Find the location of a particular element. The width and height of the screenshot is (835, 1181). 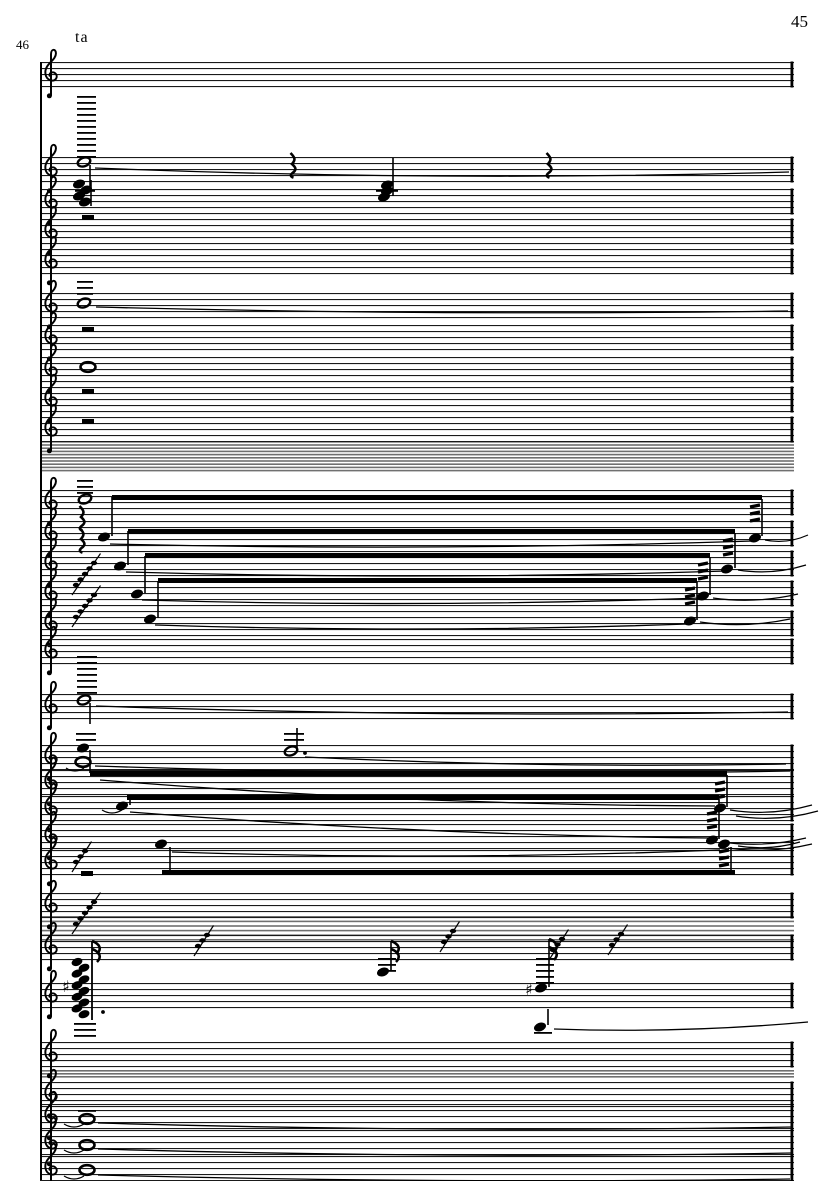

system-barline is located at coordinates (41, 621).